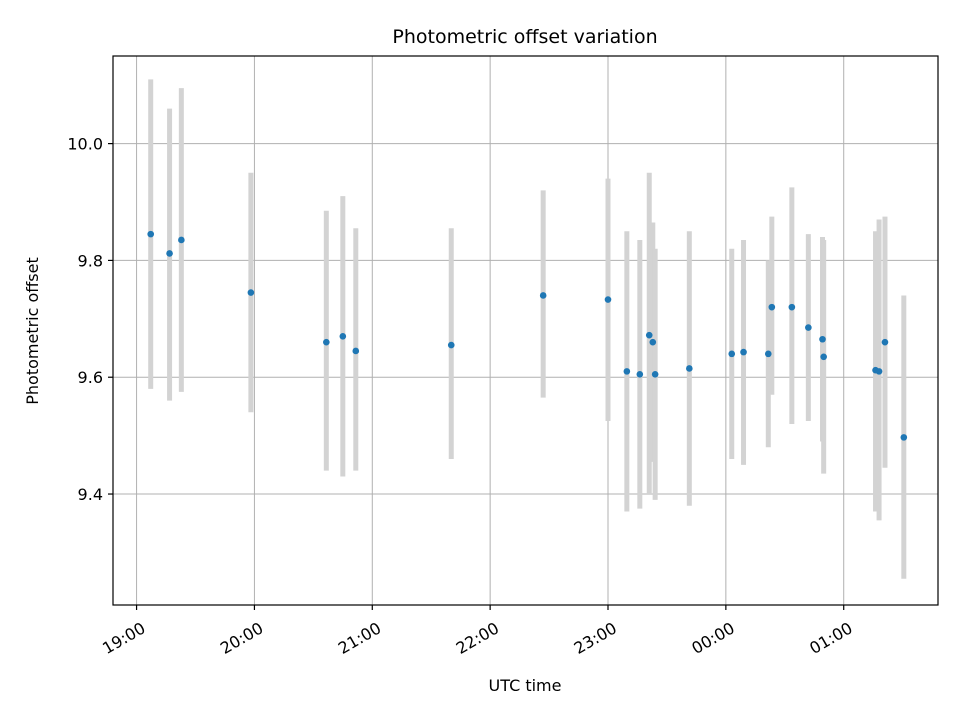 This screenshot has height=720, width=960. I want to click on y-axis-label: Photometric offset, so click(32, 331).